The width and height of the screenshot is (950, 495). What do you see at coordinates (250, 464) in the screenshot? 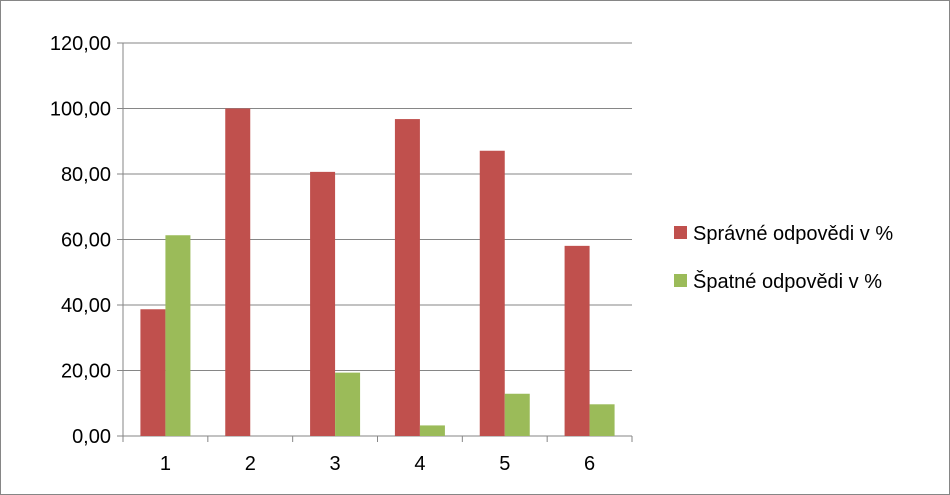
I see `x-tick-label: 2` at bounding box center [250, 464].